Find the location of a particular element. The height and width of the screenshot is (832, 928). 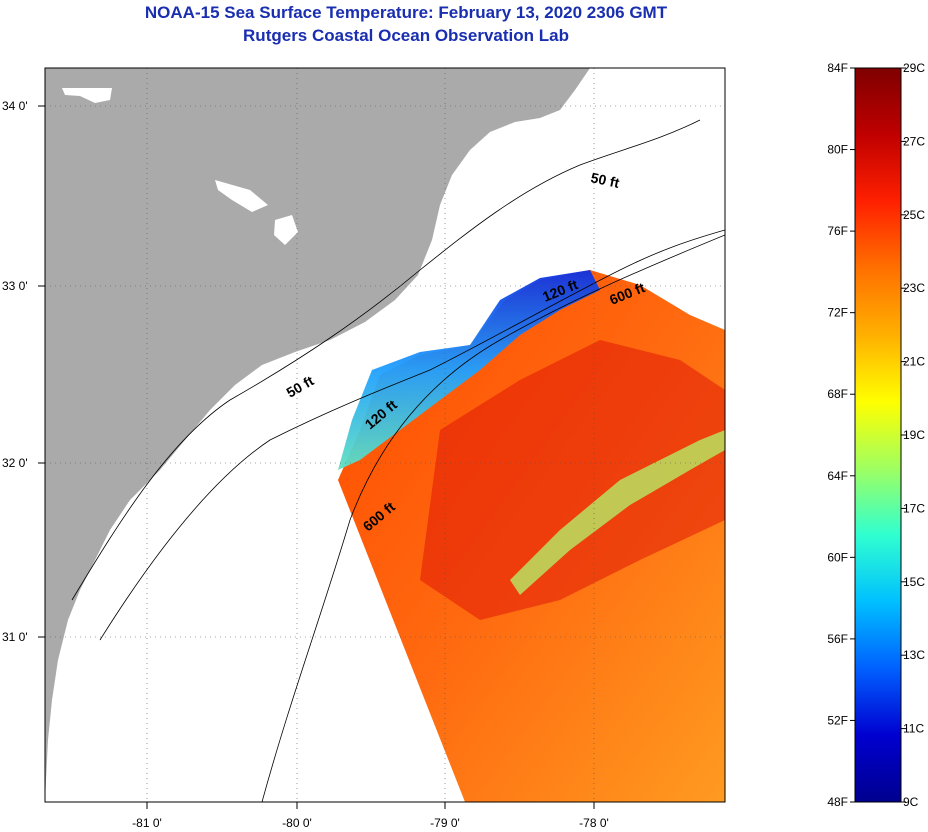

celsius-label: 21C is located at coordinates (914, 362).